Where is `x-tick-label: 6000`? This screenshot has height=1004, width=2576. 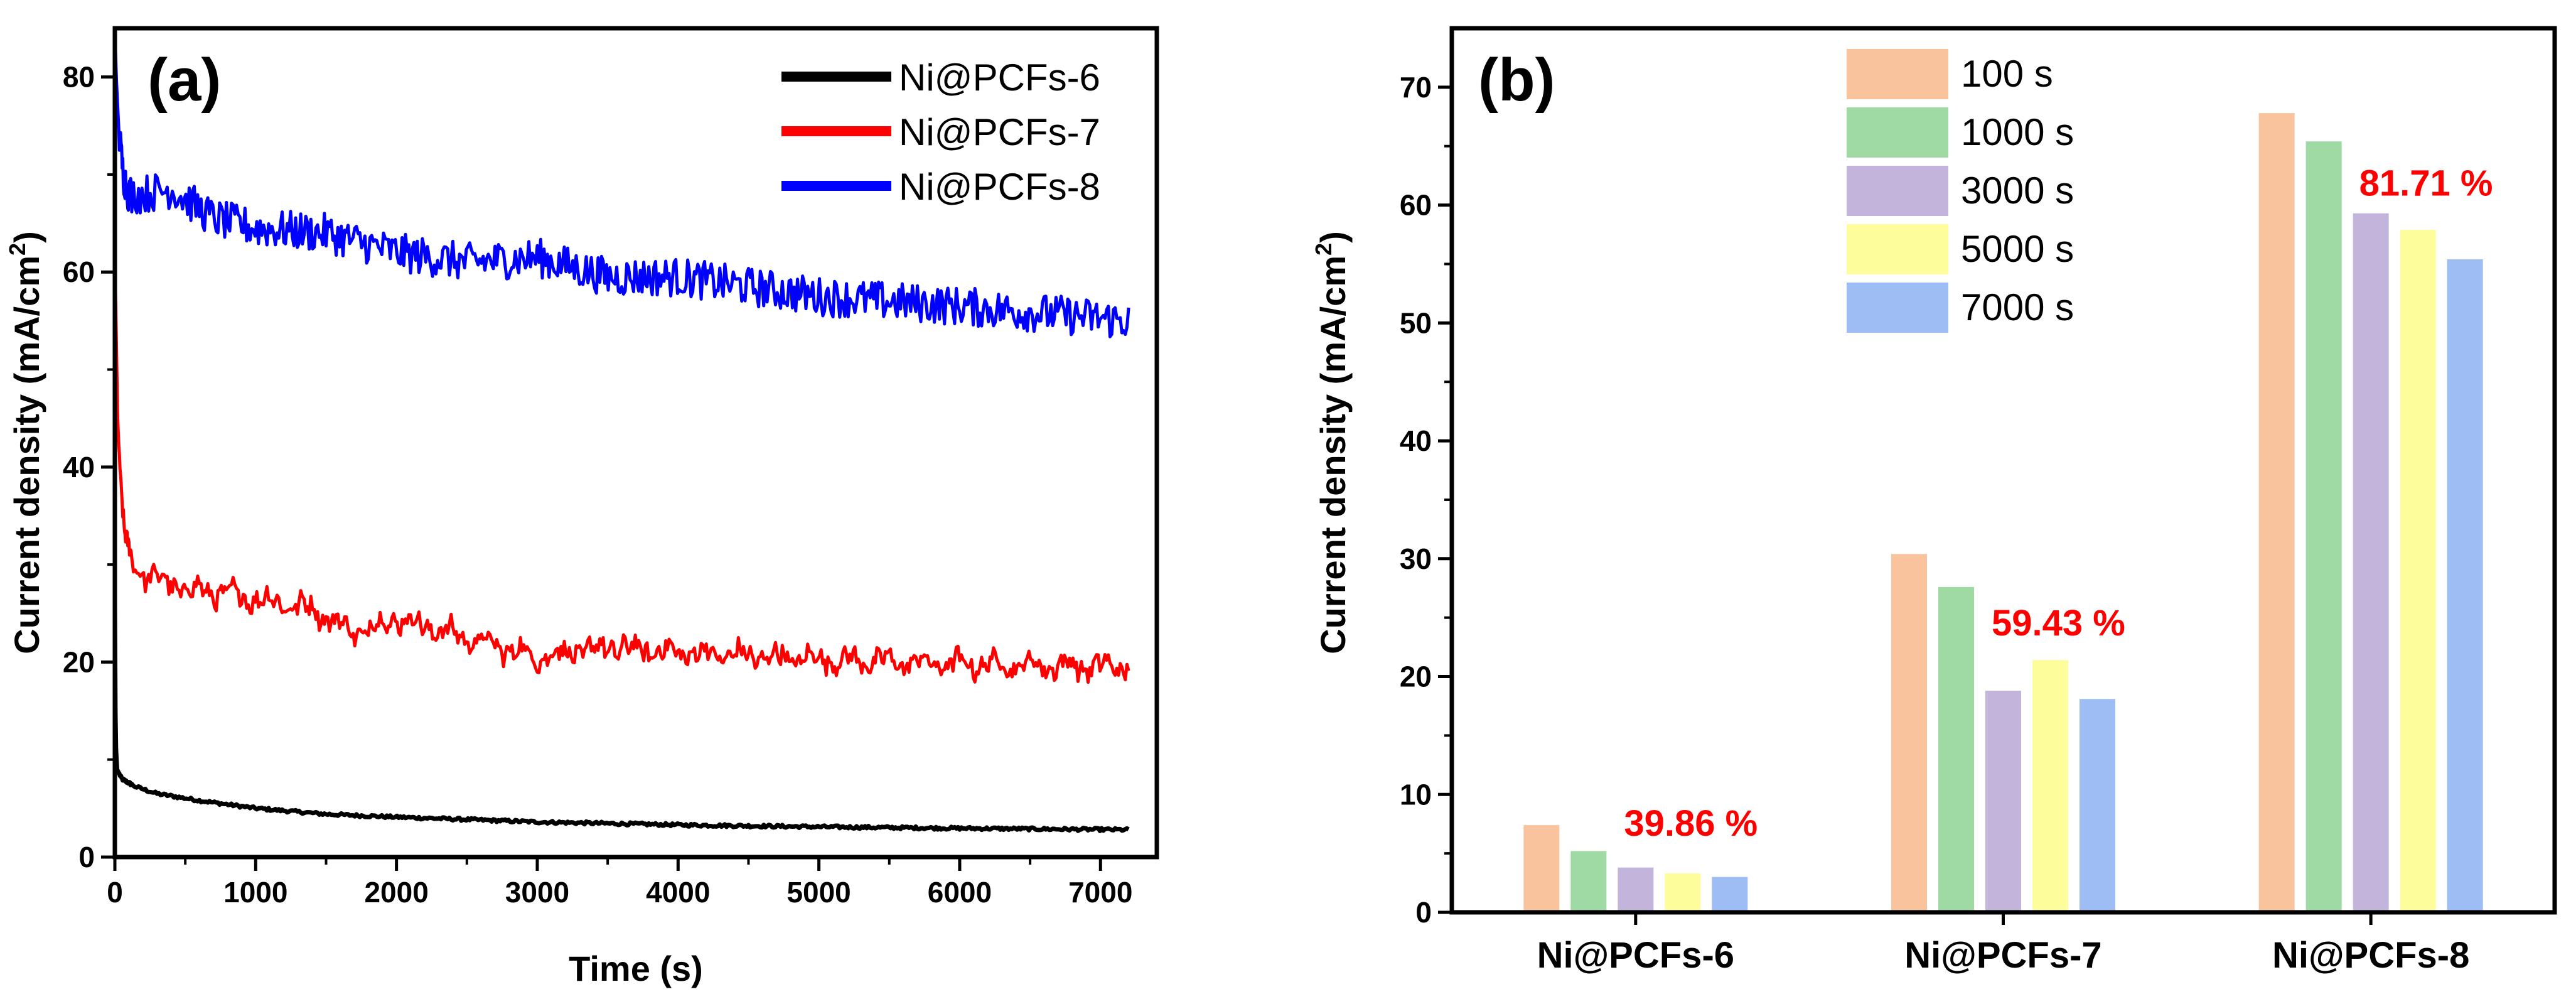
x-tick-label: 6000 is located at coordinates (960, 892).